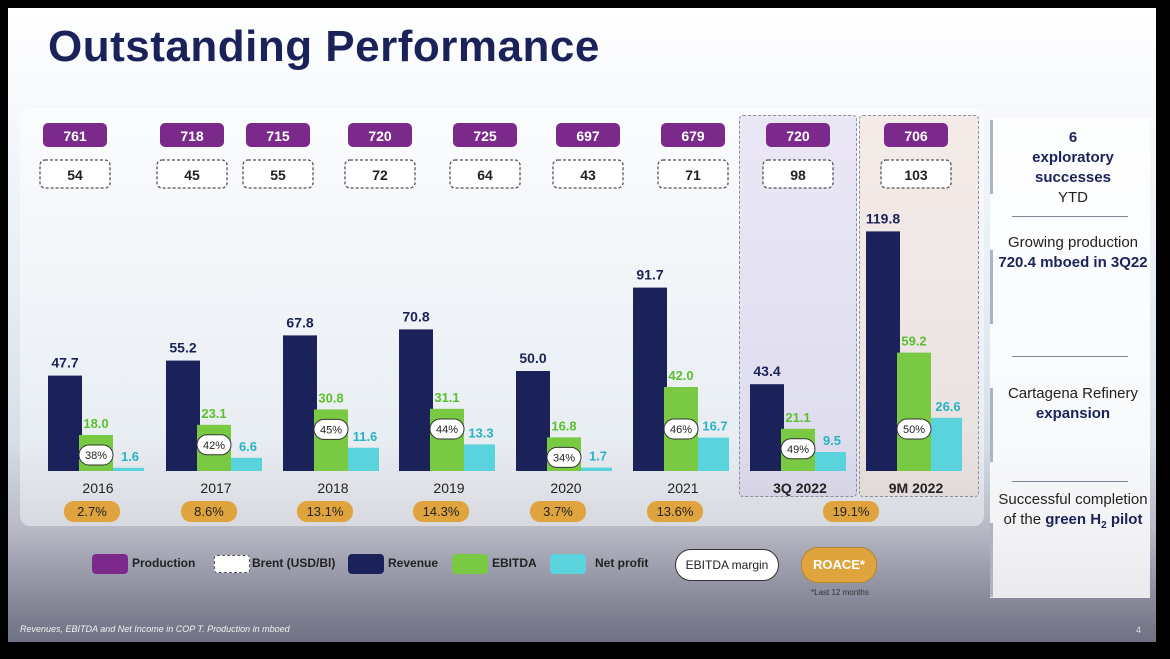 The height and width of the screenshot is (659, 1170). What do you see at coordinates (649, 275) in the screenshot?
I see `revenue-label: 91.7` at bounding box center [649, 275].